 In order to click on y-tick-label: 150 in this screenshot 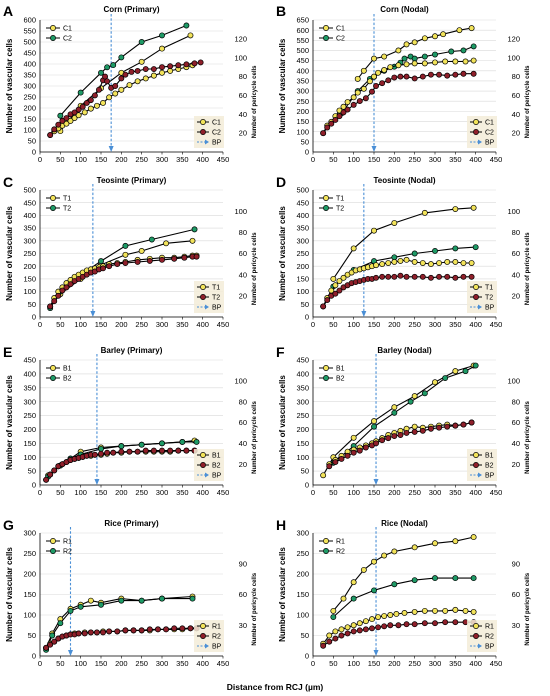, I will do `click(29, 119)`.